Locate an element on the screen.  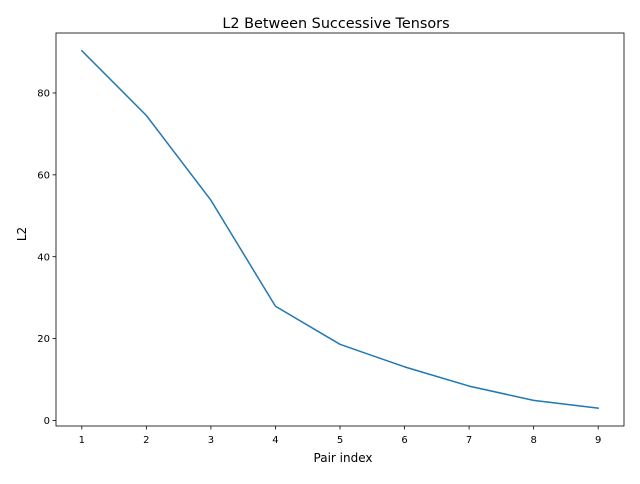
x-axis: 1 2 3 4 5 6 7 8 9 is located at coordinates (340, 436).